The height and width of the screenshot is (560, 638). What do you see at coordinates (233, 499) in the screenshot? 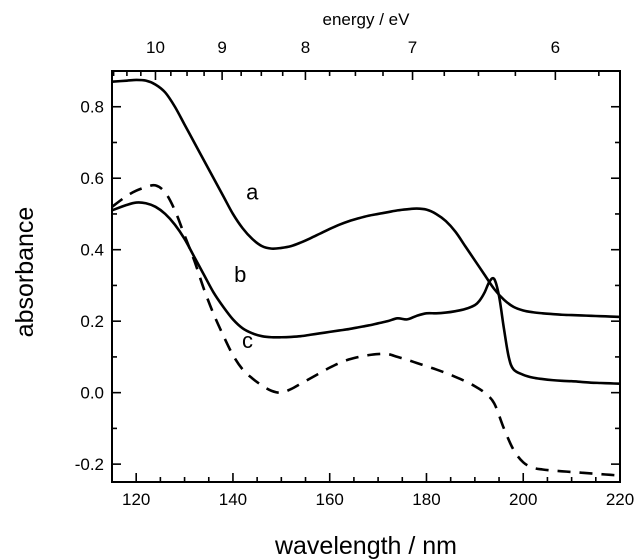
I see `x-tick-label: 140` at bounding box center [233, 499].